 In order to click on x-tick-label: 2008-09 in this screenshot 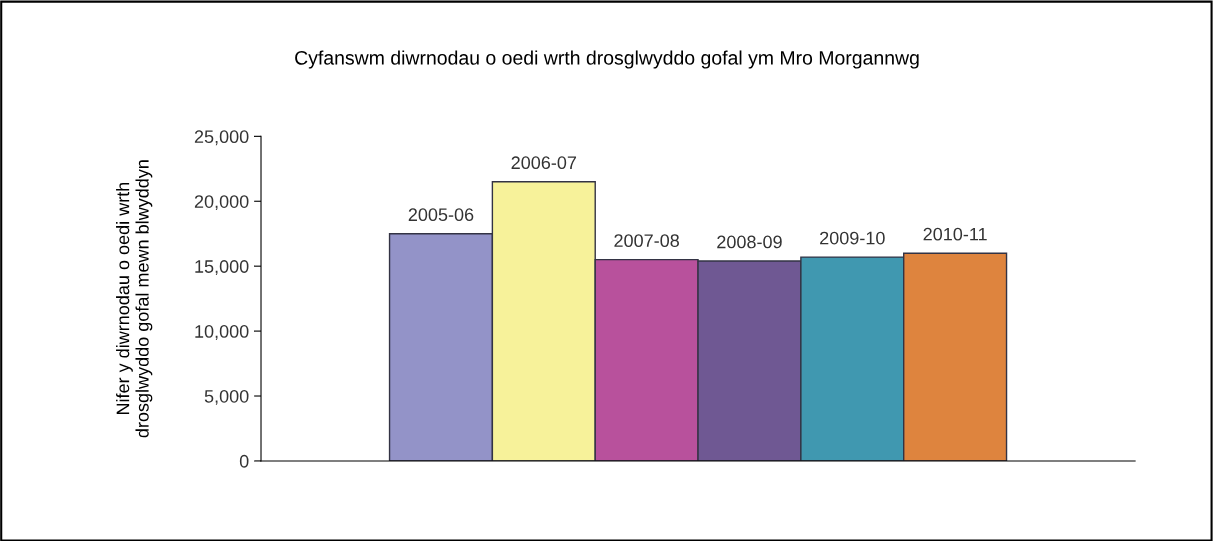, I will do `click(749, 242)`.